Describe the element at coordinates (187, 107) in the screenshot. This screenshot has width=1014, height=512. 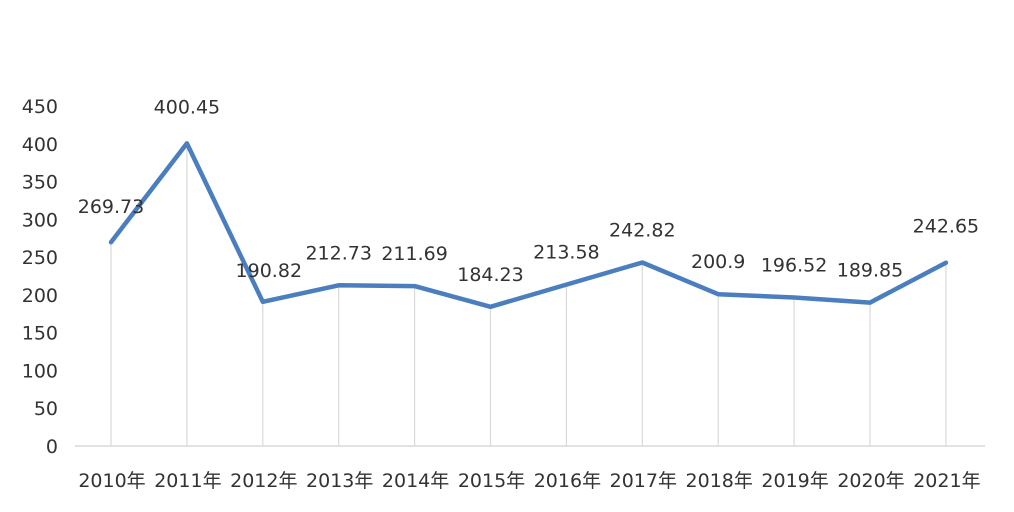
I see `data-label: 400.45` at that location.